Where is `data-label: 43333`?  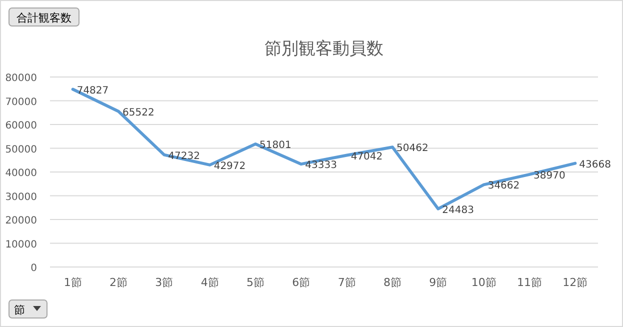 data-label: 43333 is located at coordinates (321, 166).